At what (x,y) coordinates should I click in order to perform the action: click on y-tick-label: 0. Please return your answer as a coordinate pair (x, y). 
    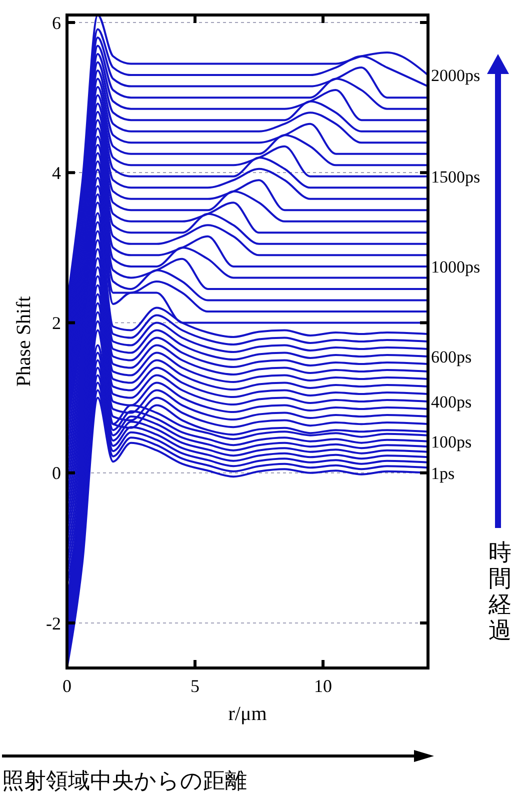
    Looking at the image, I should click on (56, 473).